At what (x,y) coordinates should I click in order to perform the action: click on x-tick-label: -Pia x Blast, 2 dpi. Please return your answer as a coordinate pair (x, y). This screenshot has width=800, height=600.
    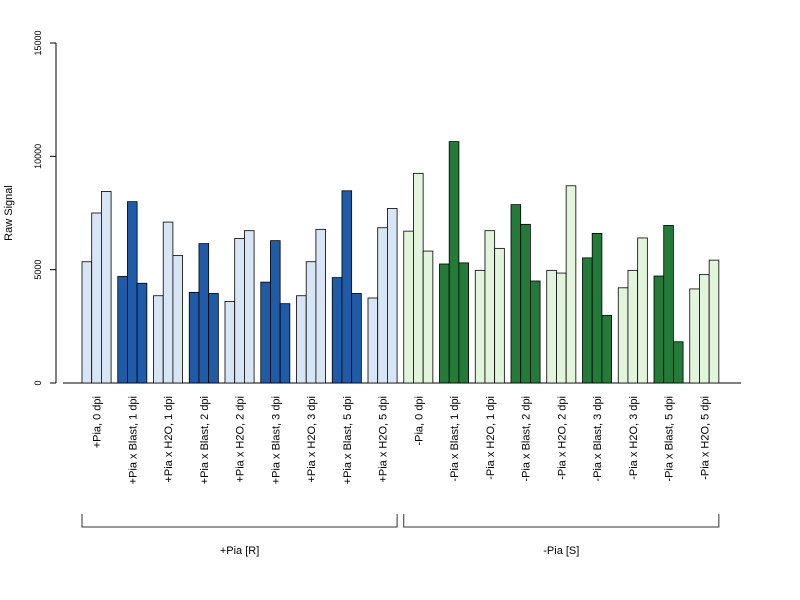
    Looking at the image, I should click on (527, 439).